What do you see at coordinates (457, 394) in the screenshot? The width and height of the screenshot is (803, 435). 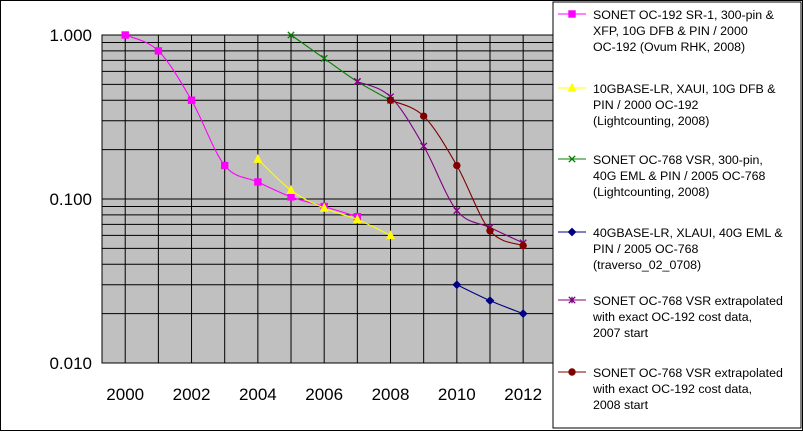 I see `x-tick-label: 2010` at bounding box center [457, 394].